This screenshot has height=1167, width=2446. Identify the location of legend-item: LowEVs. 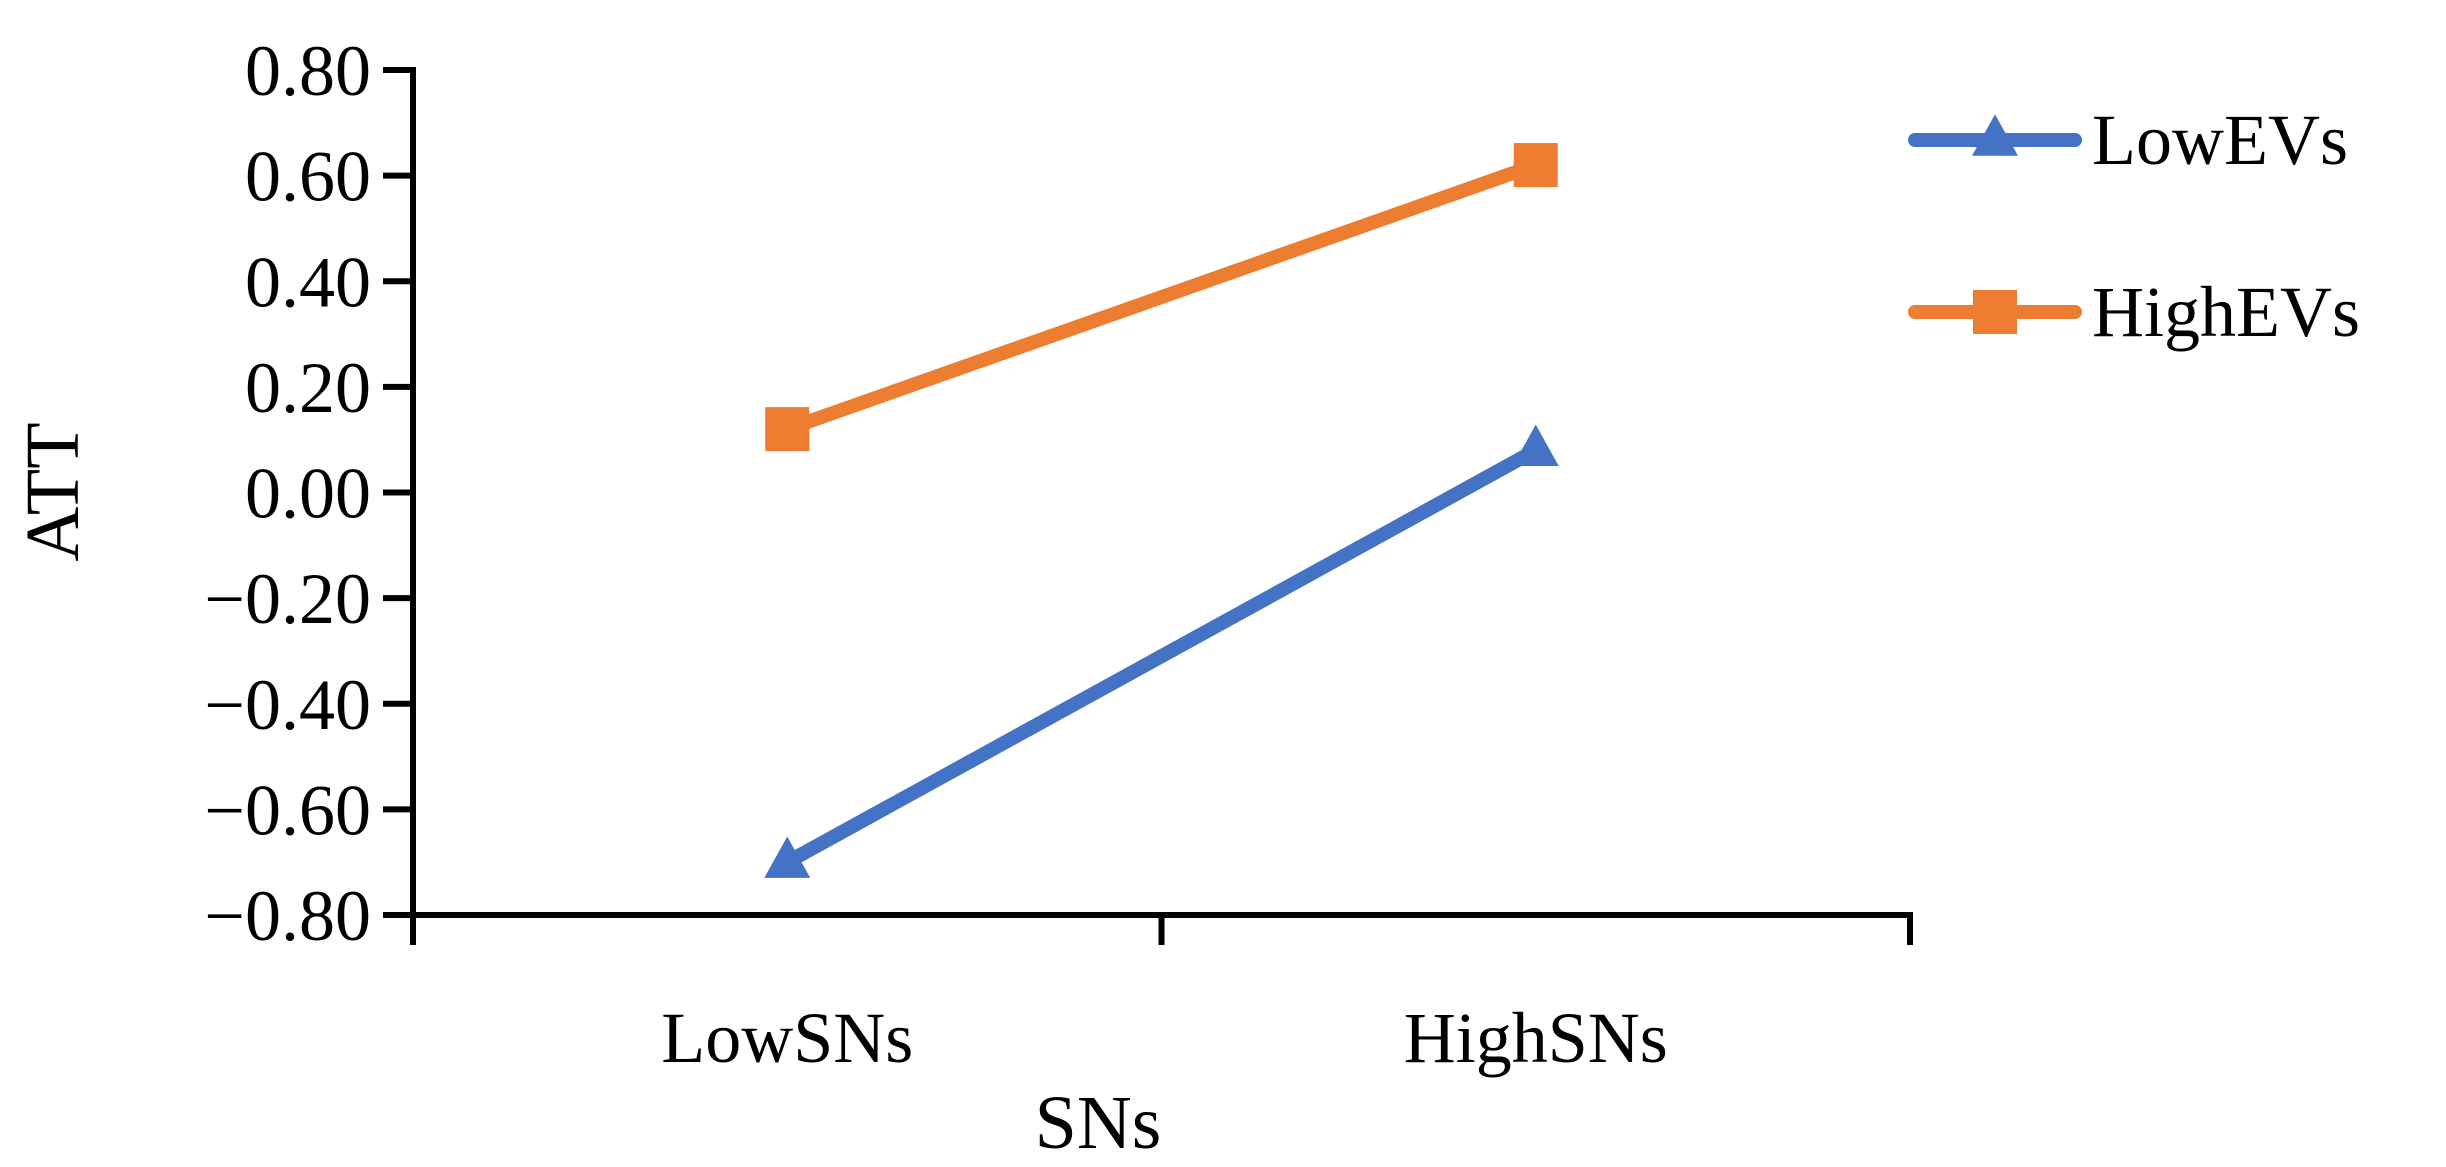
(2128, 140).